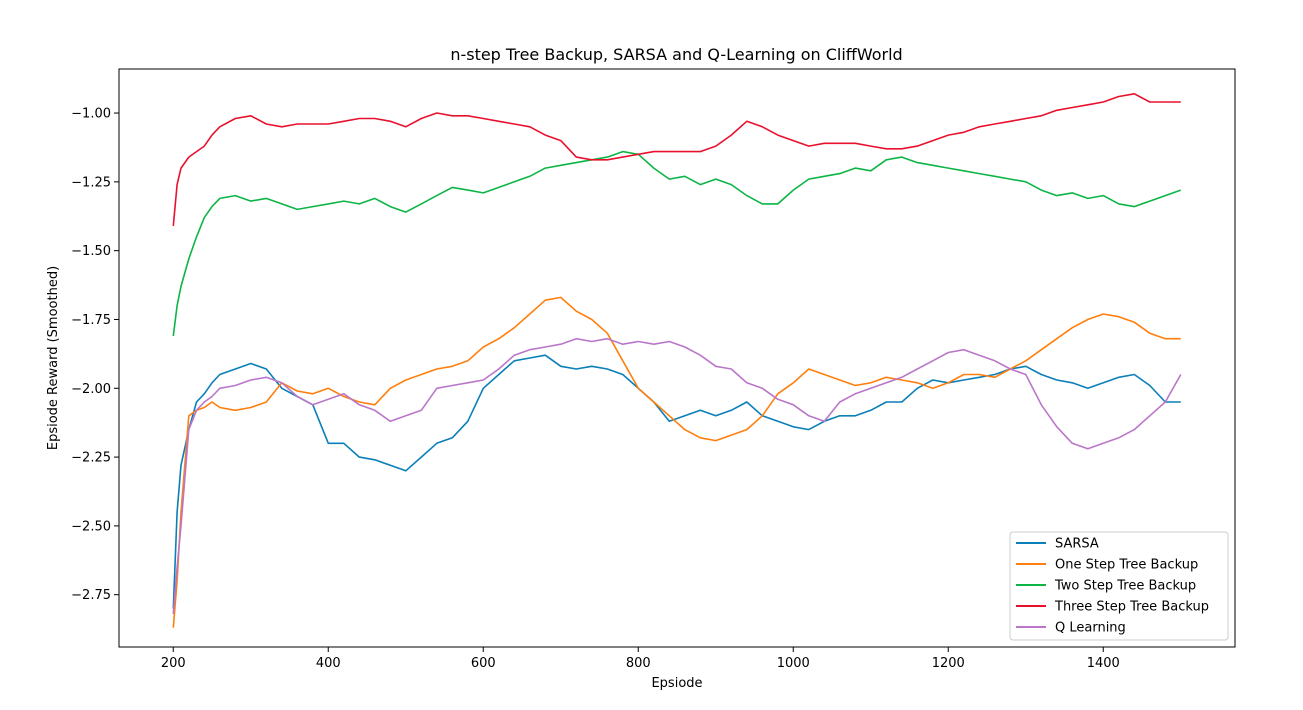 This screenshot has height=710, width=1303. I want to click on y-tick-label: −1.75, so click(91, 320).